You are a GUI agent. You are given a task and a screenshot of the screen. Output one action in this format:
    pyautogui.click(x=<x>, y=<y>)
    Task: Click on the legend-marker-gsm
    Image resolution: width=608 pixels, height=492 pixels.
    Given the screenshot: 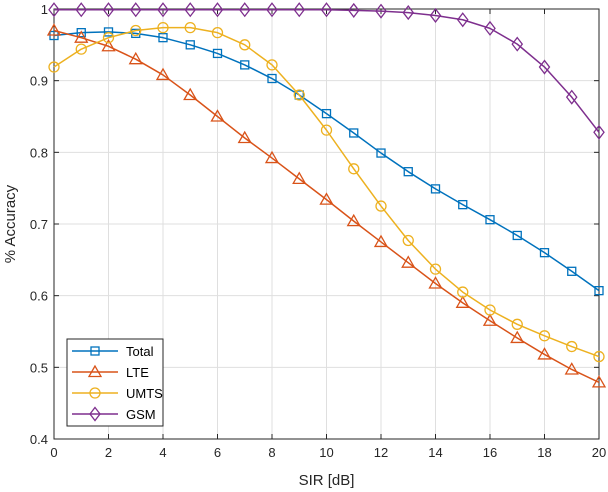 What is the action you would take?
    pyautogui.click(x=95, y=414)
    